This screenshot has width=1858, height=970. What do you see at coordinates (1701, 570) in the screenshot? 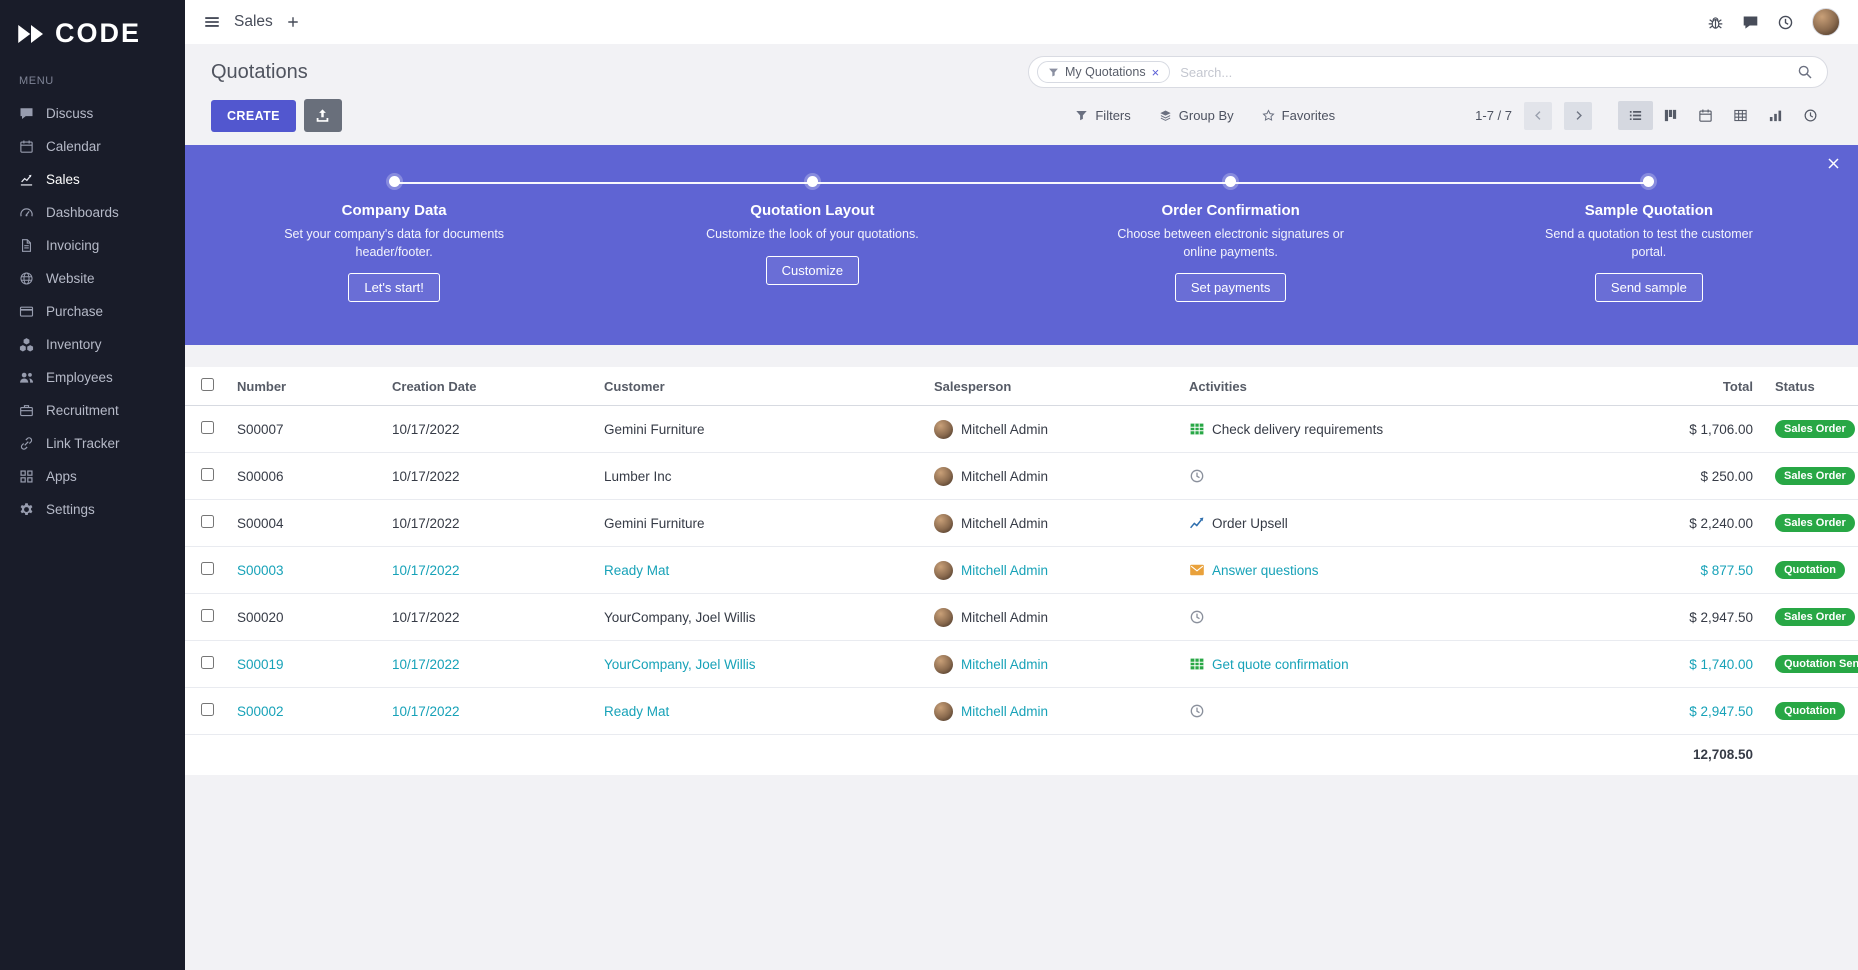
I see `total-amount: $ 877.50` at bounding box center [1701, 570].